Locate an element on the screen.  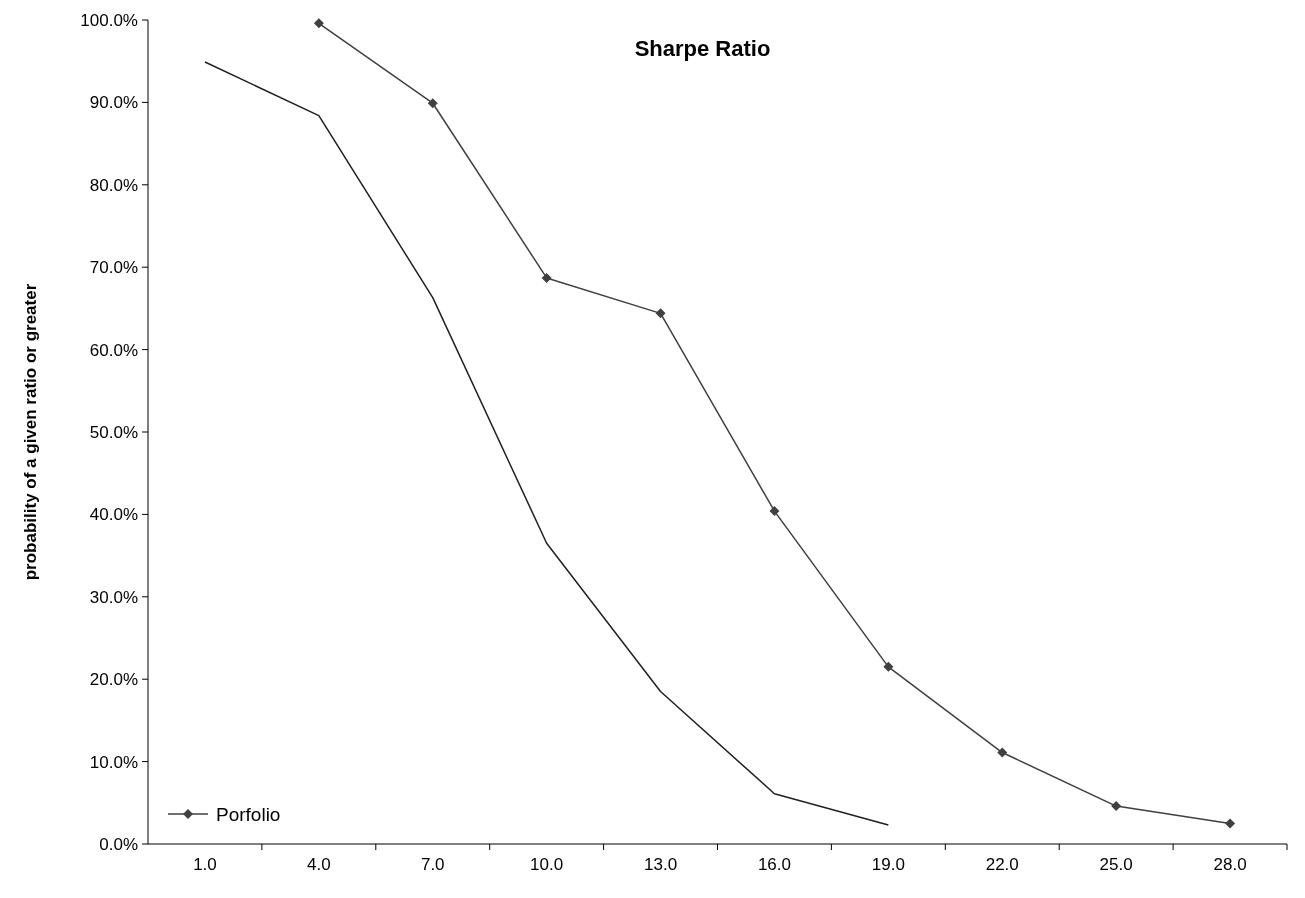
y-tick-label: 100.0% is located at coordinates (109, 20).